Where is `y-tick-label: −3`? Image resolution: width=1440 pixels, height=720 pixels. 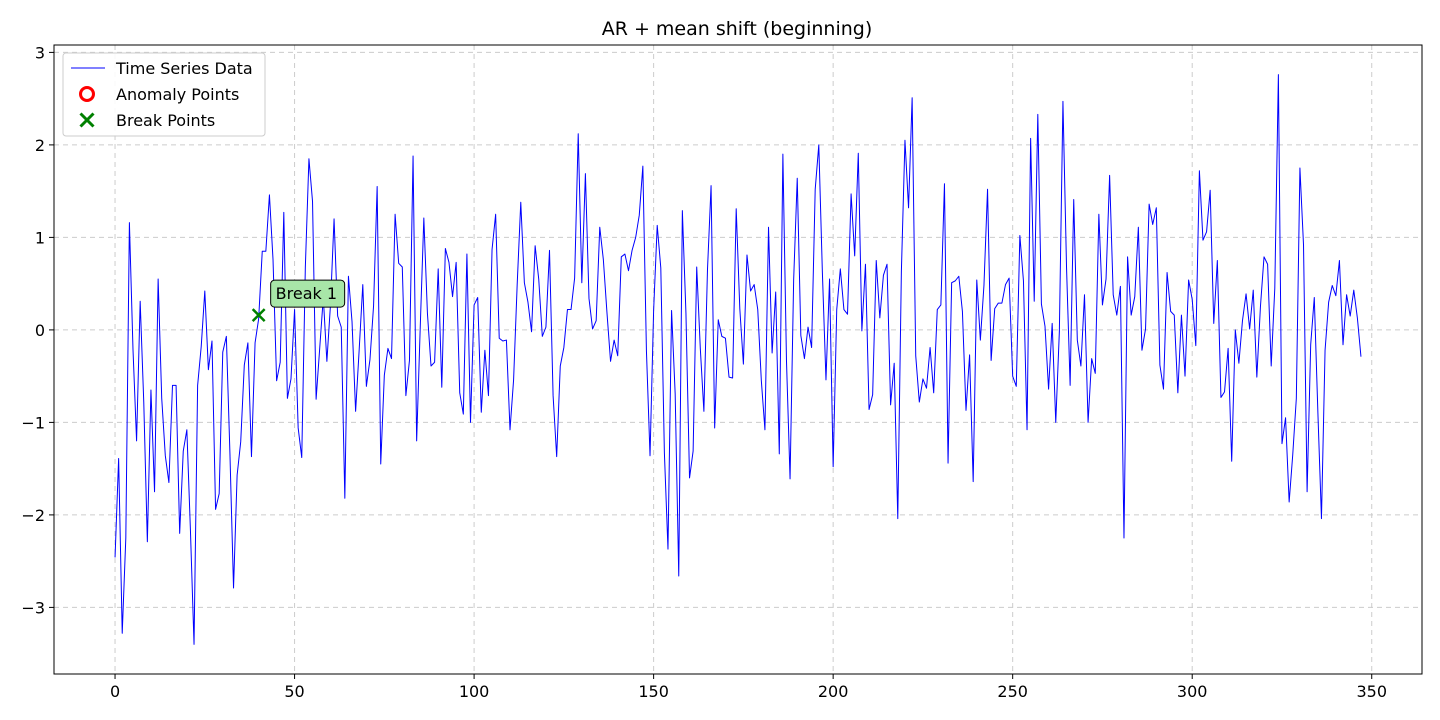
y-tick-label: −3 is located at coordinates (33, 607).